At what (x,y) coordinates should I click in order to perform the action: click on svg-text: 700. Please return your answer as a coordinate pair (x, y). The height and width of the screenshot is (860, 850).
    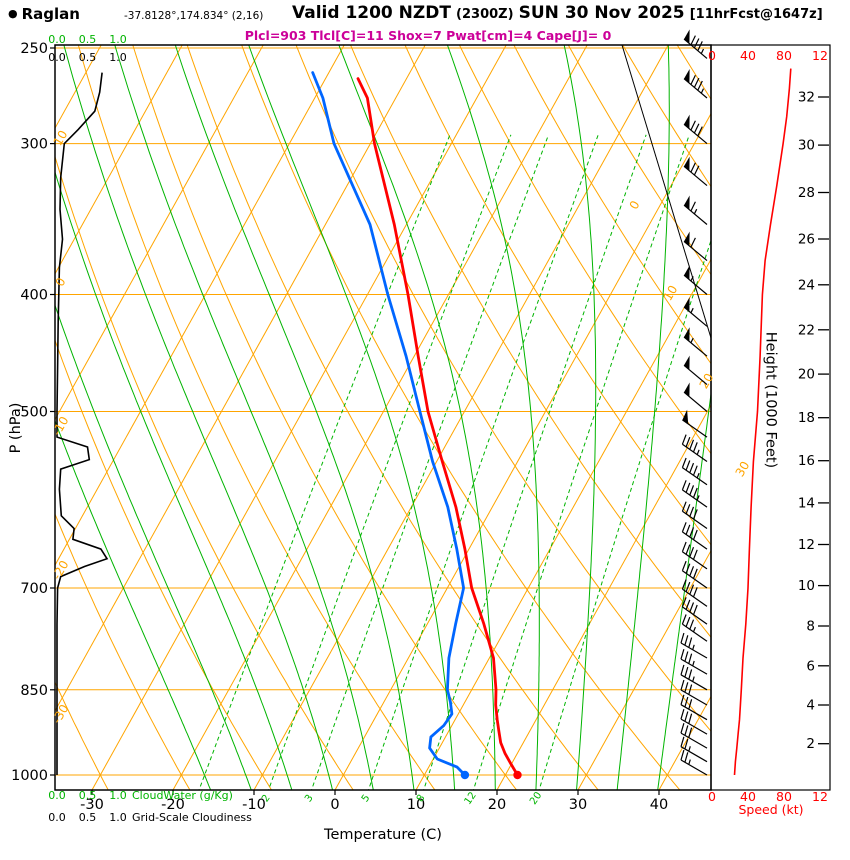
    Looking at the image, I should click on (34, 589).